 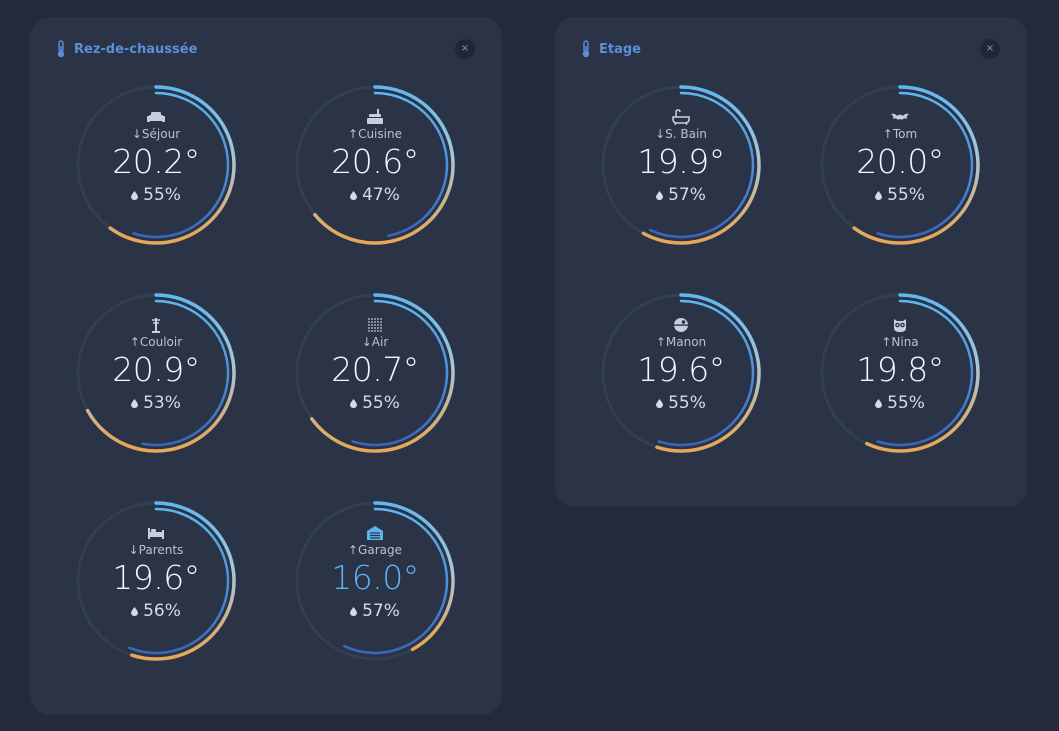 What do you see at coordinates (156, 134) in the screenshot?
I see `room-label: ↓Séjour` at bounding box center [156, 134].